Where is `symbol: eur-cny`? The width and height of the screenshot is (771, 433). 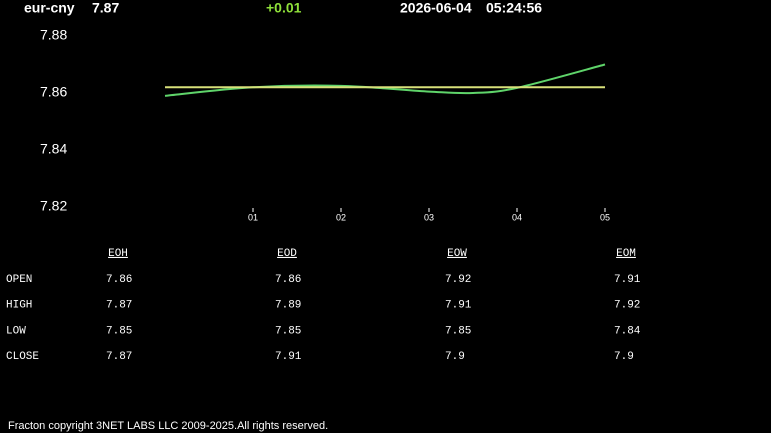
symbol: eur-cny is located at coordinates (49, 8).